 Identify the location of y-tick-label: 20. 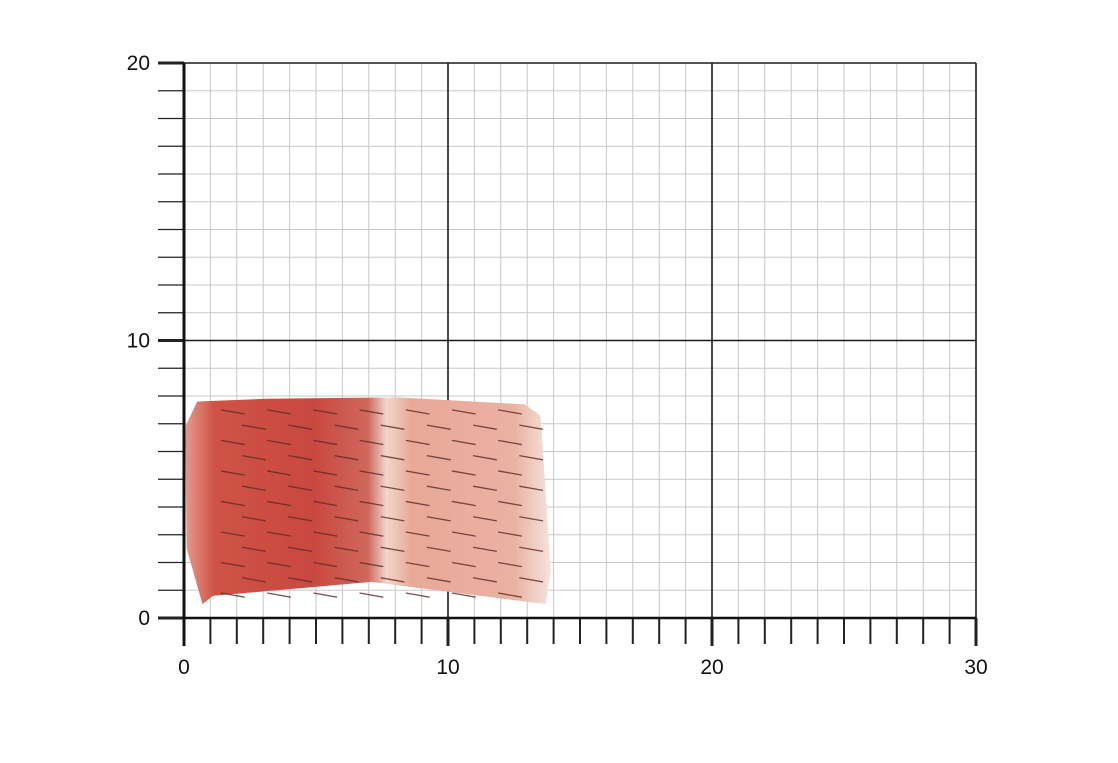
(138, 63).